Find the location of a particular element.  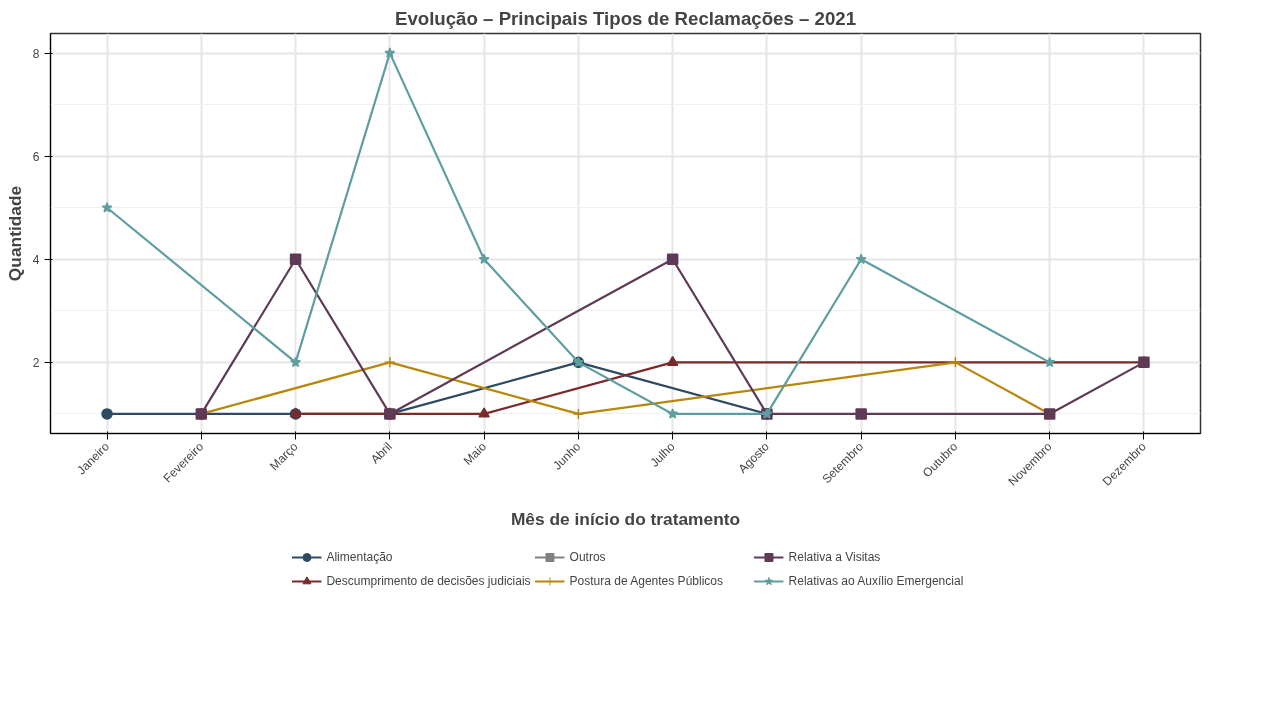

chart-title: Evolução – Principais Tipos de Reclamações – 2021 is located at coordinates (625, 18).